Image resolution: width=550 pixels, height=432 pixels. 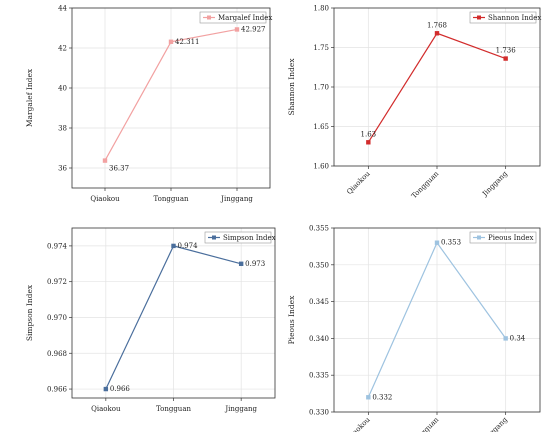 I want to click on y-tick-label: 0.345, so click(x=319, y=302).